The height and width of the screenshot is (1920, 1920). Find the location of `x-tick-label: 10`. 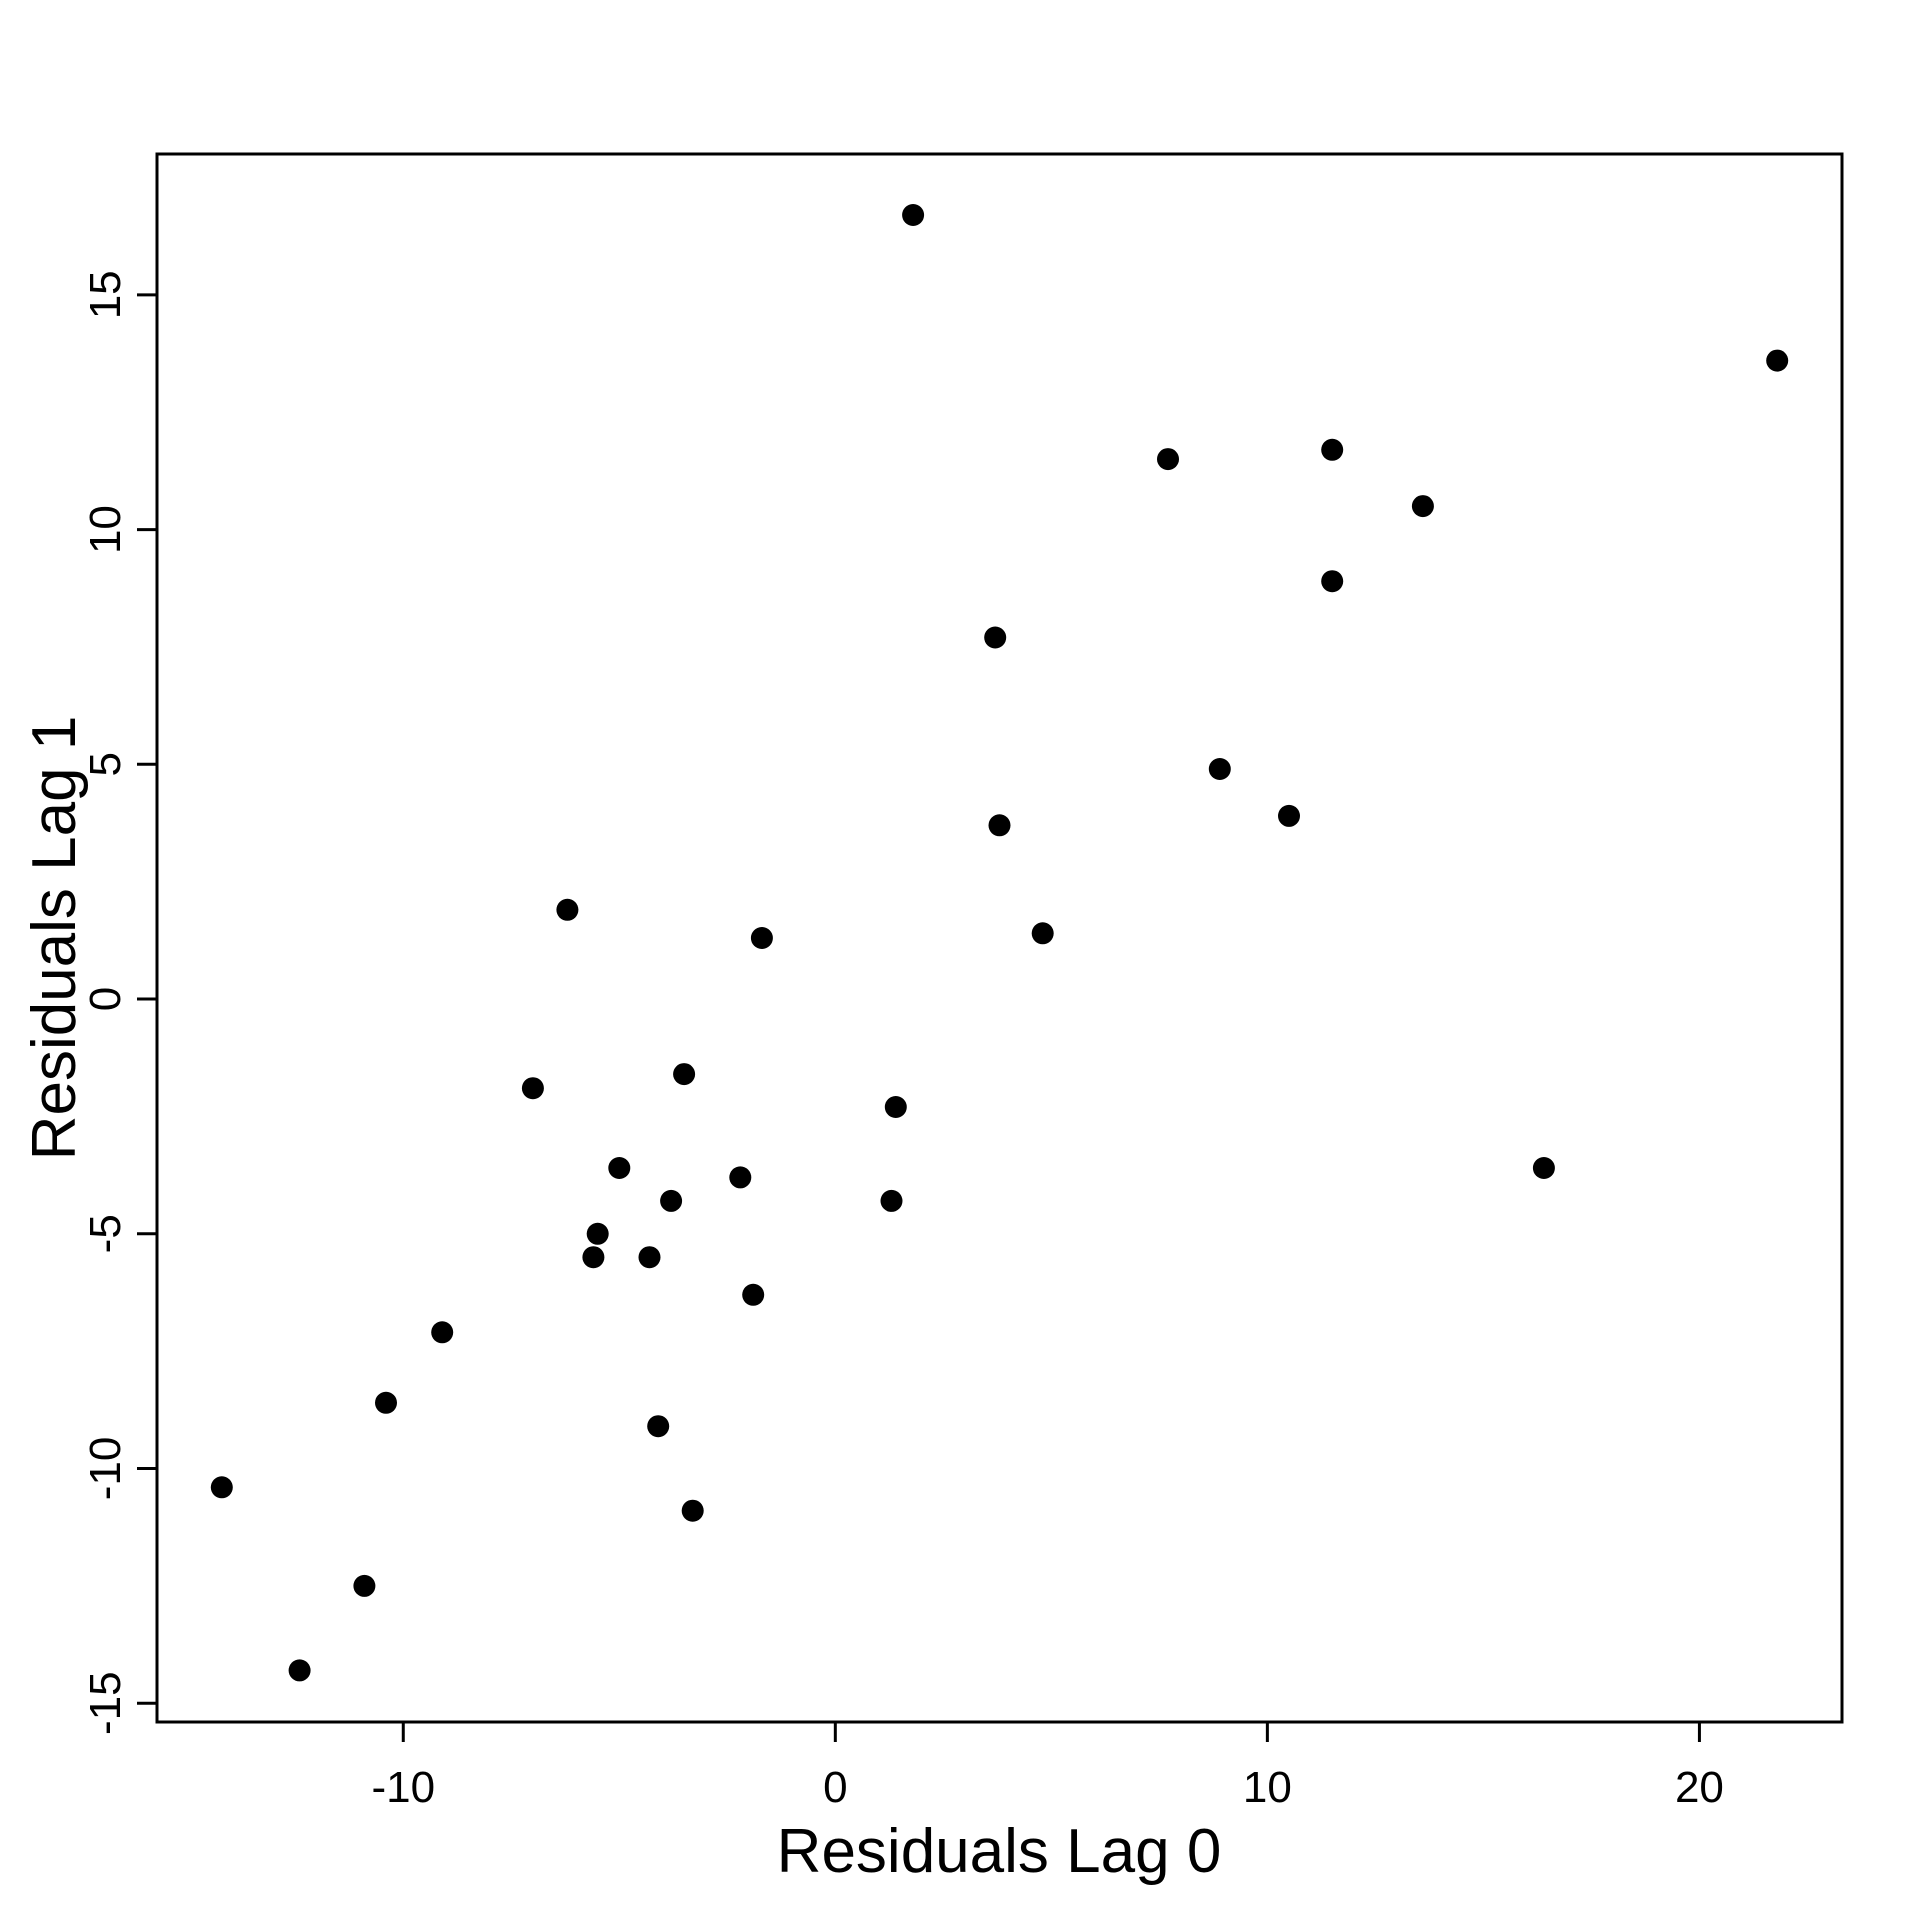

x-tick-label: 10 is located at coordinates (1267, 1787).